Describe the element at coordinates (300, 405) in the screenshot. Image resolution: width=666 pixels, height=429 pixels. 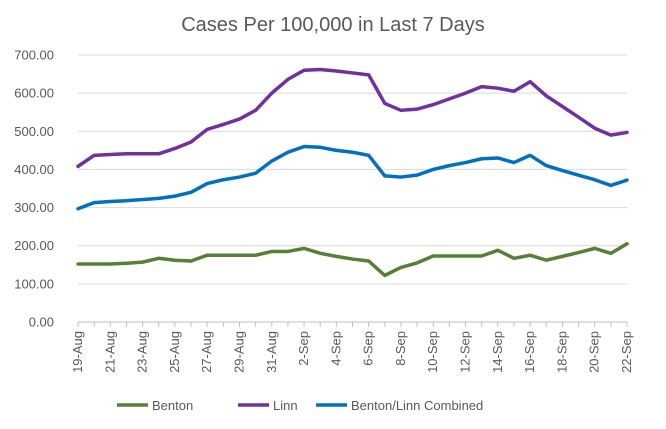
I see `legend: Benton Linn Benton/Linn Combined` at that location.